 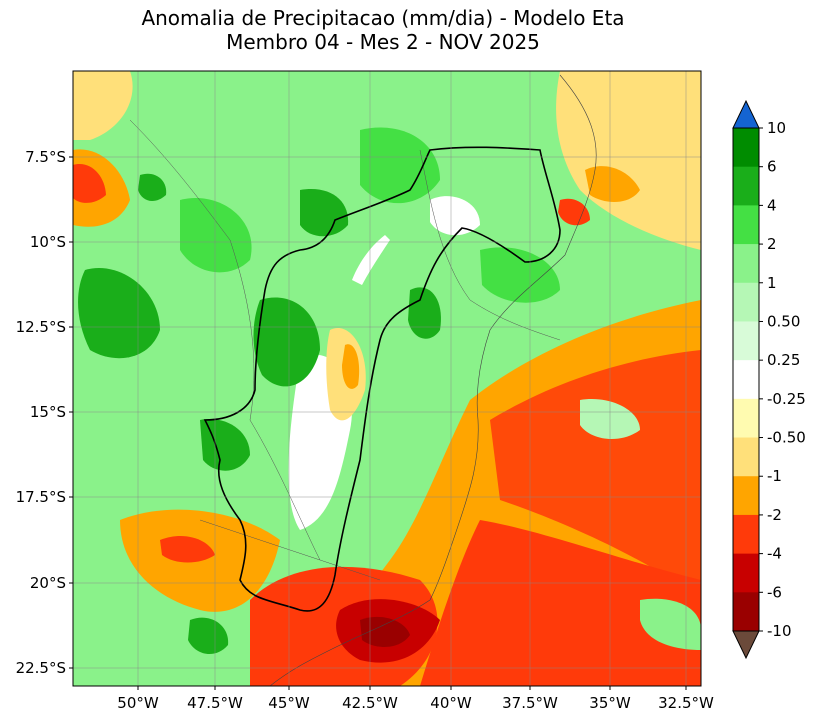 I want to click on lat-tick-label: 12.5°S, so click(x=41, y=327).